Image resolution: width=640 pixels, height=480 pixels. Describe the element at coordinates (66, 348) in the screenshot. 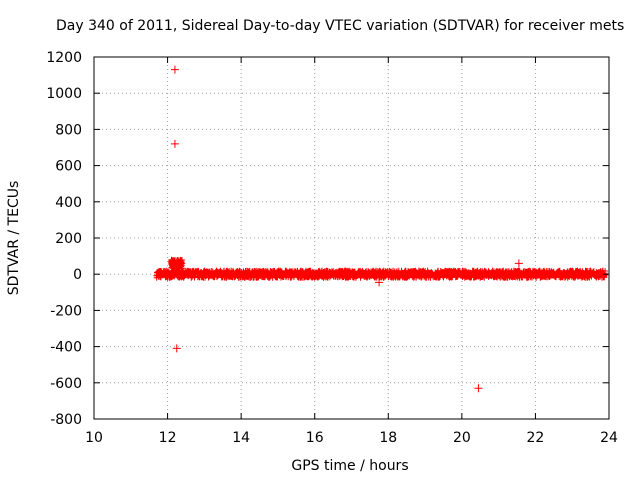

I see `y-tick-label: -400` at that location.